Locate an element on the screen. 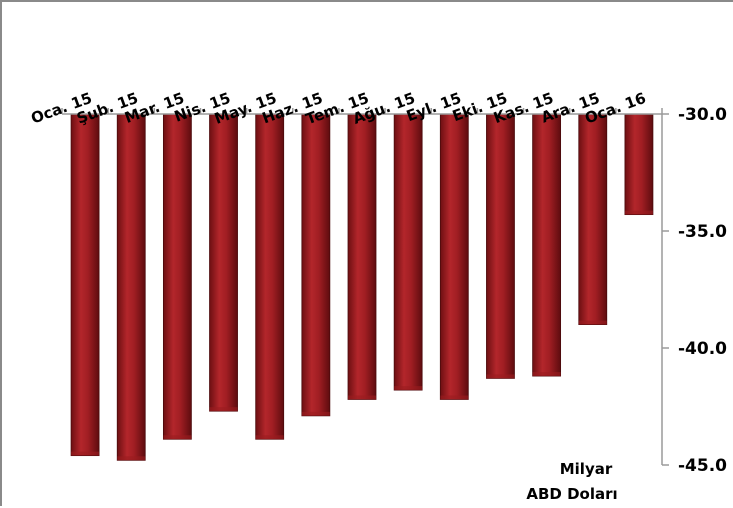  unit-label-line-2: ABD Doları is located at coordinates (571, 494).